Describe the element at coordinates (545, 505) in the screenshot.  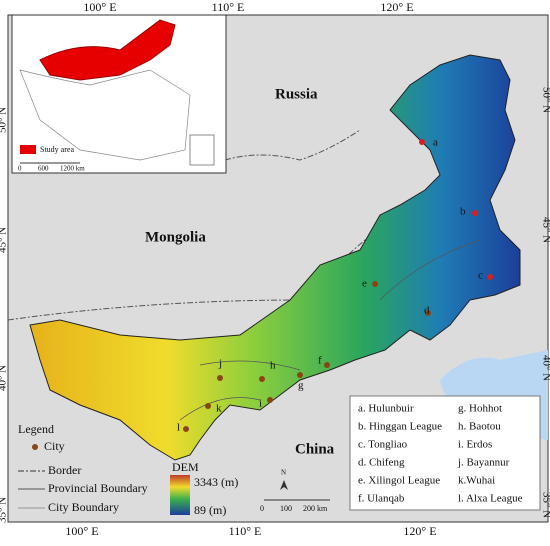
I see `right-axis-label: 35° N` at that location.